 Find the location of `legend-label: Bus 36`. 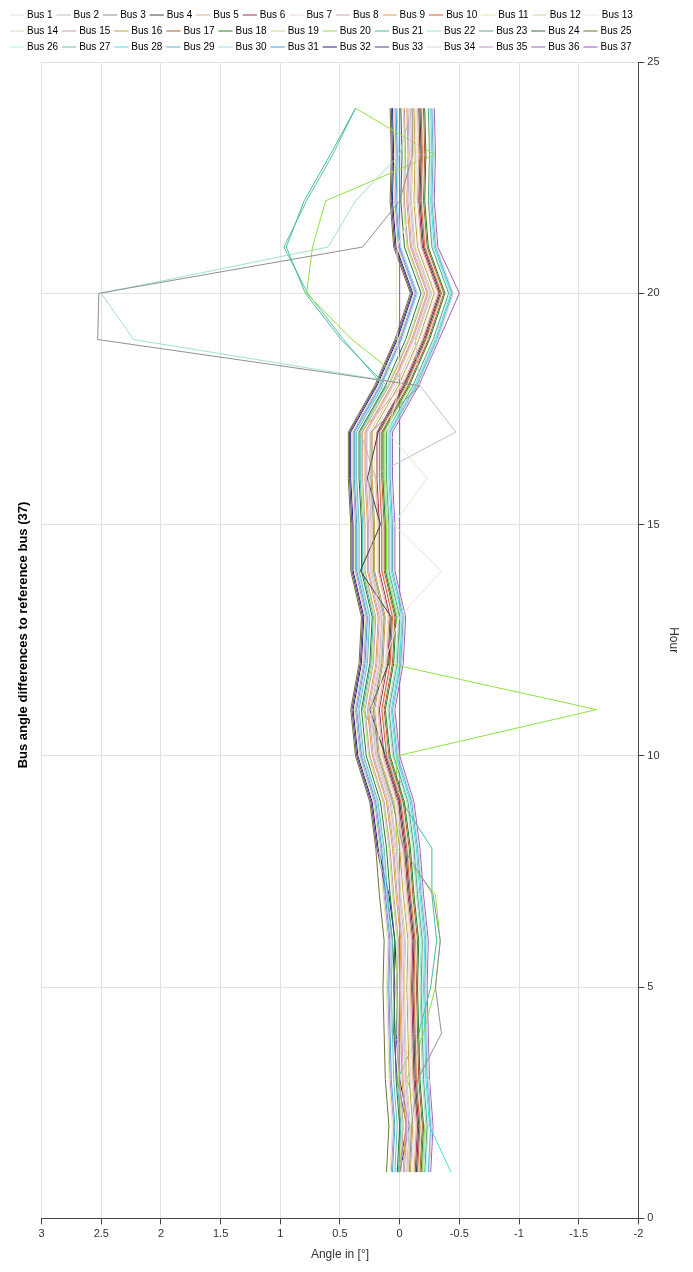

legend-label: Bus 36 is located at coordinates (564, 46).